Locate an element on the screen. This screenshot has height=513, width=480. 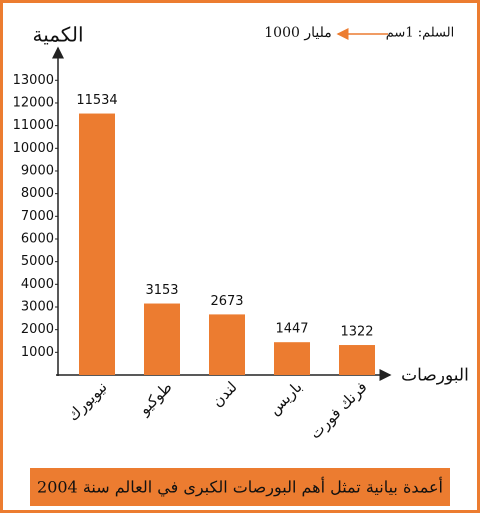
scale-value: 1000 مليار is located at coordinates (297, 33).